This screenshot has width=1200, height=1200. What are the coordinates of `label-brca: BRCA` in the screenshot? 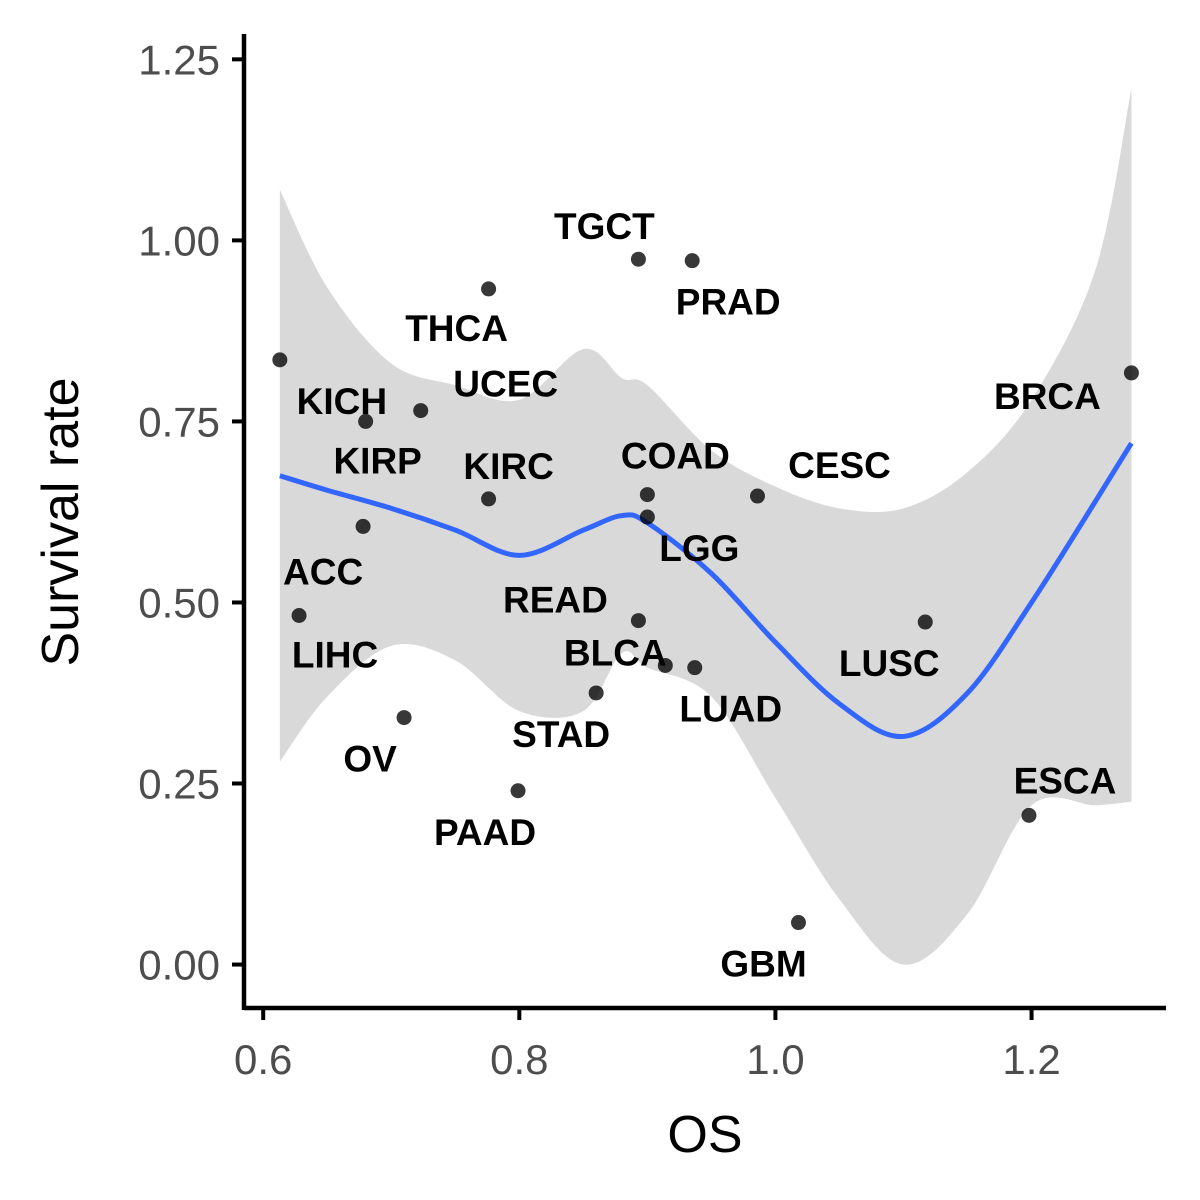 It's located at (1047, 396).